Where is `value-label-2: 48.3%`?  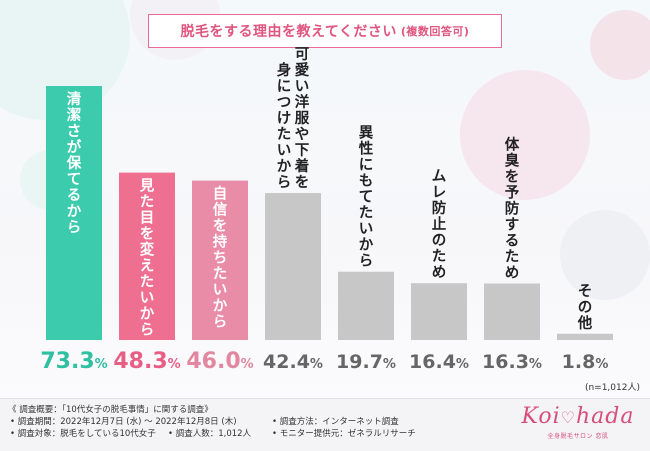
value-label-2: 48.3% is located at coordinates (146, 361).